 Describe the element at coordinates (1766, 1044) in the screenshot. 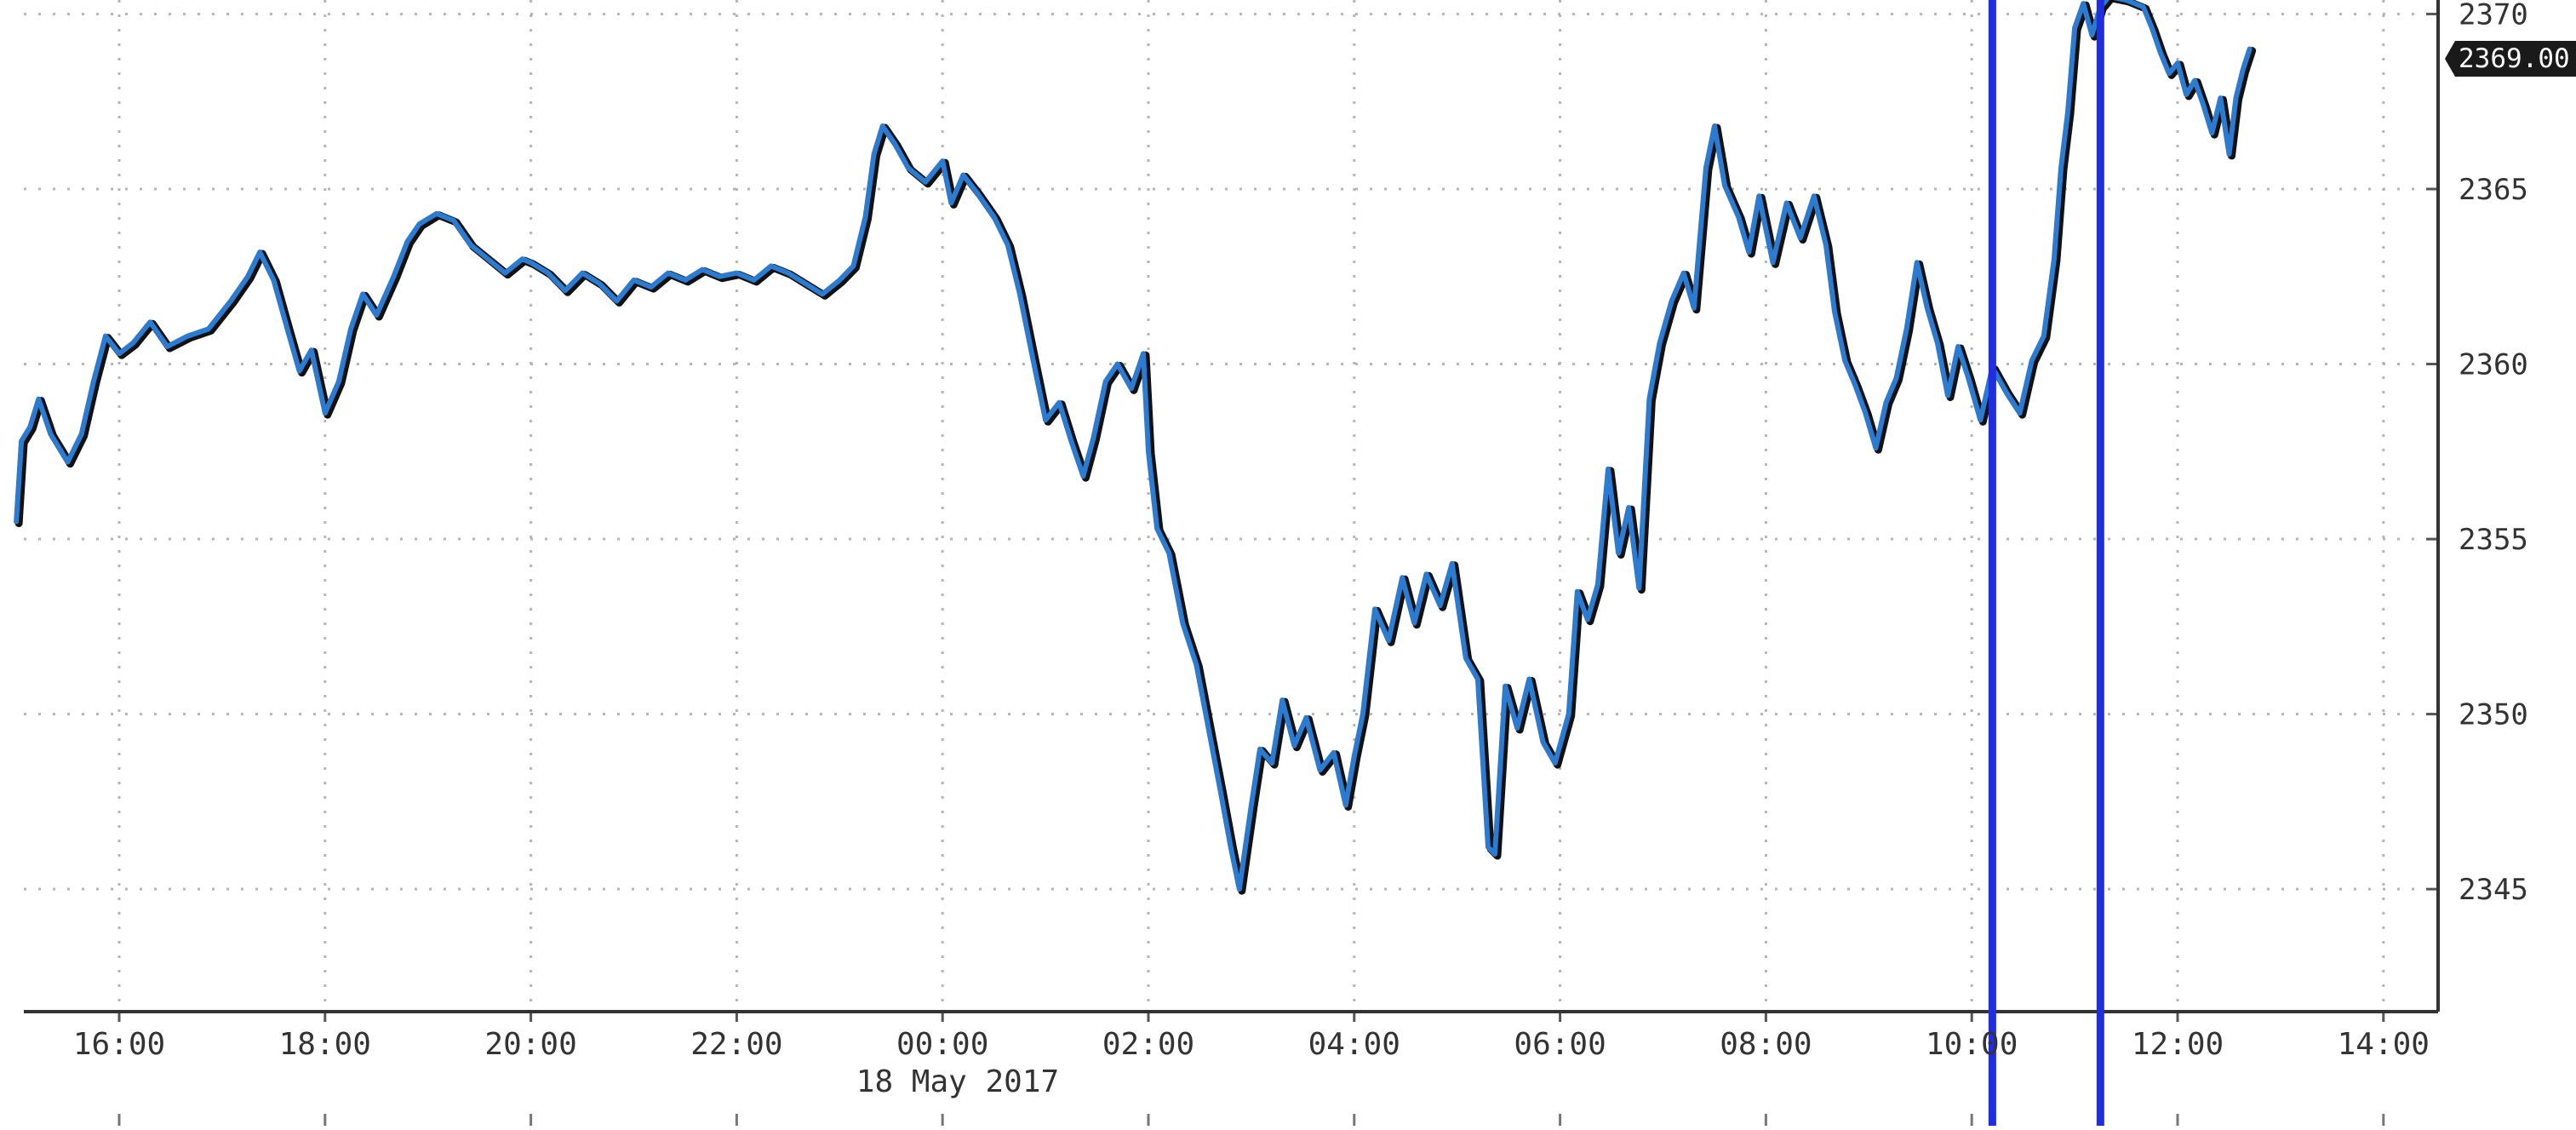

I see `x-tick-label: 08:00` at that location.